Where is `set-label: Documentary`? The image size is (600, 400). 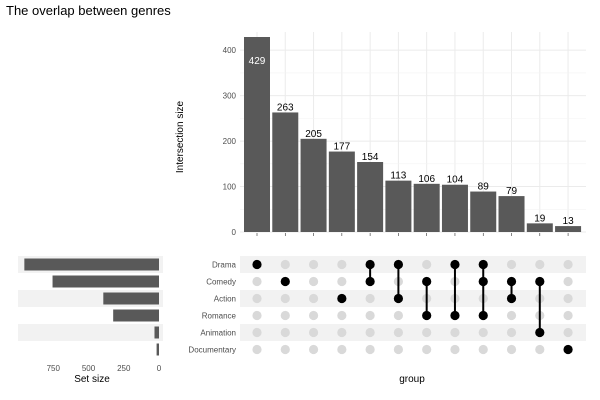
set-label: Documentary is located at coordinates (212, 350).